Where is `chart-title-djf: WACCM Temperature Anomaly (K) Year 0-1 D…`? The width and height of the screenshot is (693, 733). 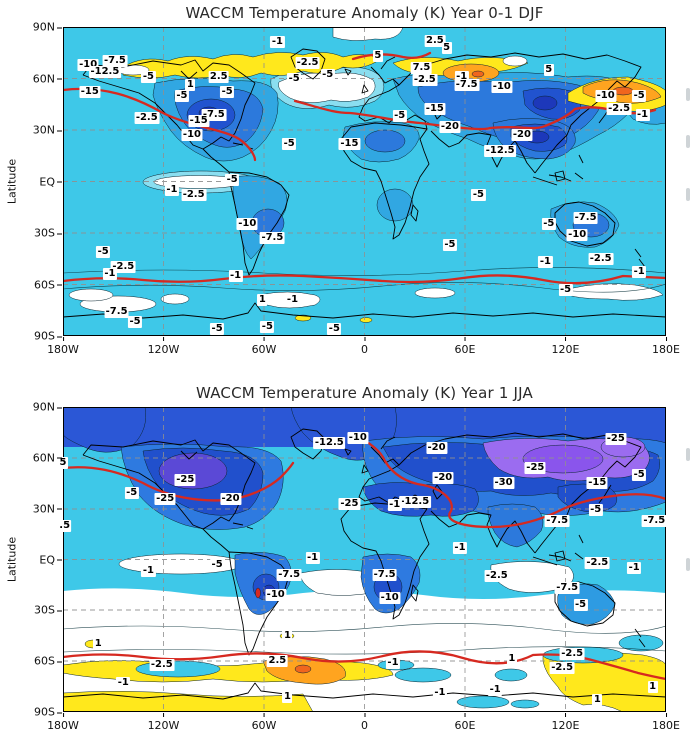 chart-title-djf: WACCM Temperature Anomaly (K) Year 0-1 D… is located at coordinates (364, 13).